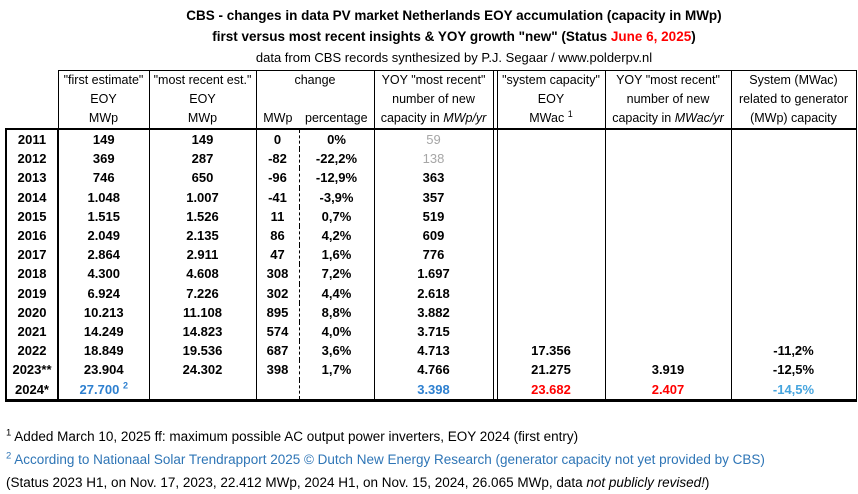 This screenshot has width=858, height=494. I want to click on change-mwp-cell: 398, so click(278, 370).